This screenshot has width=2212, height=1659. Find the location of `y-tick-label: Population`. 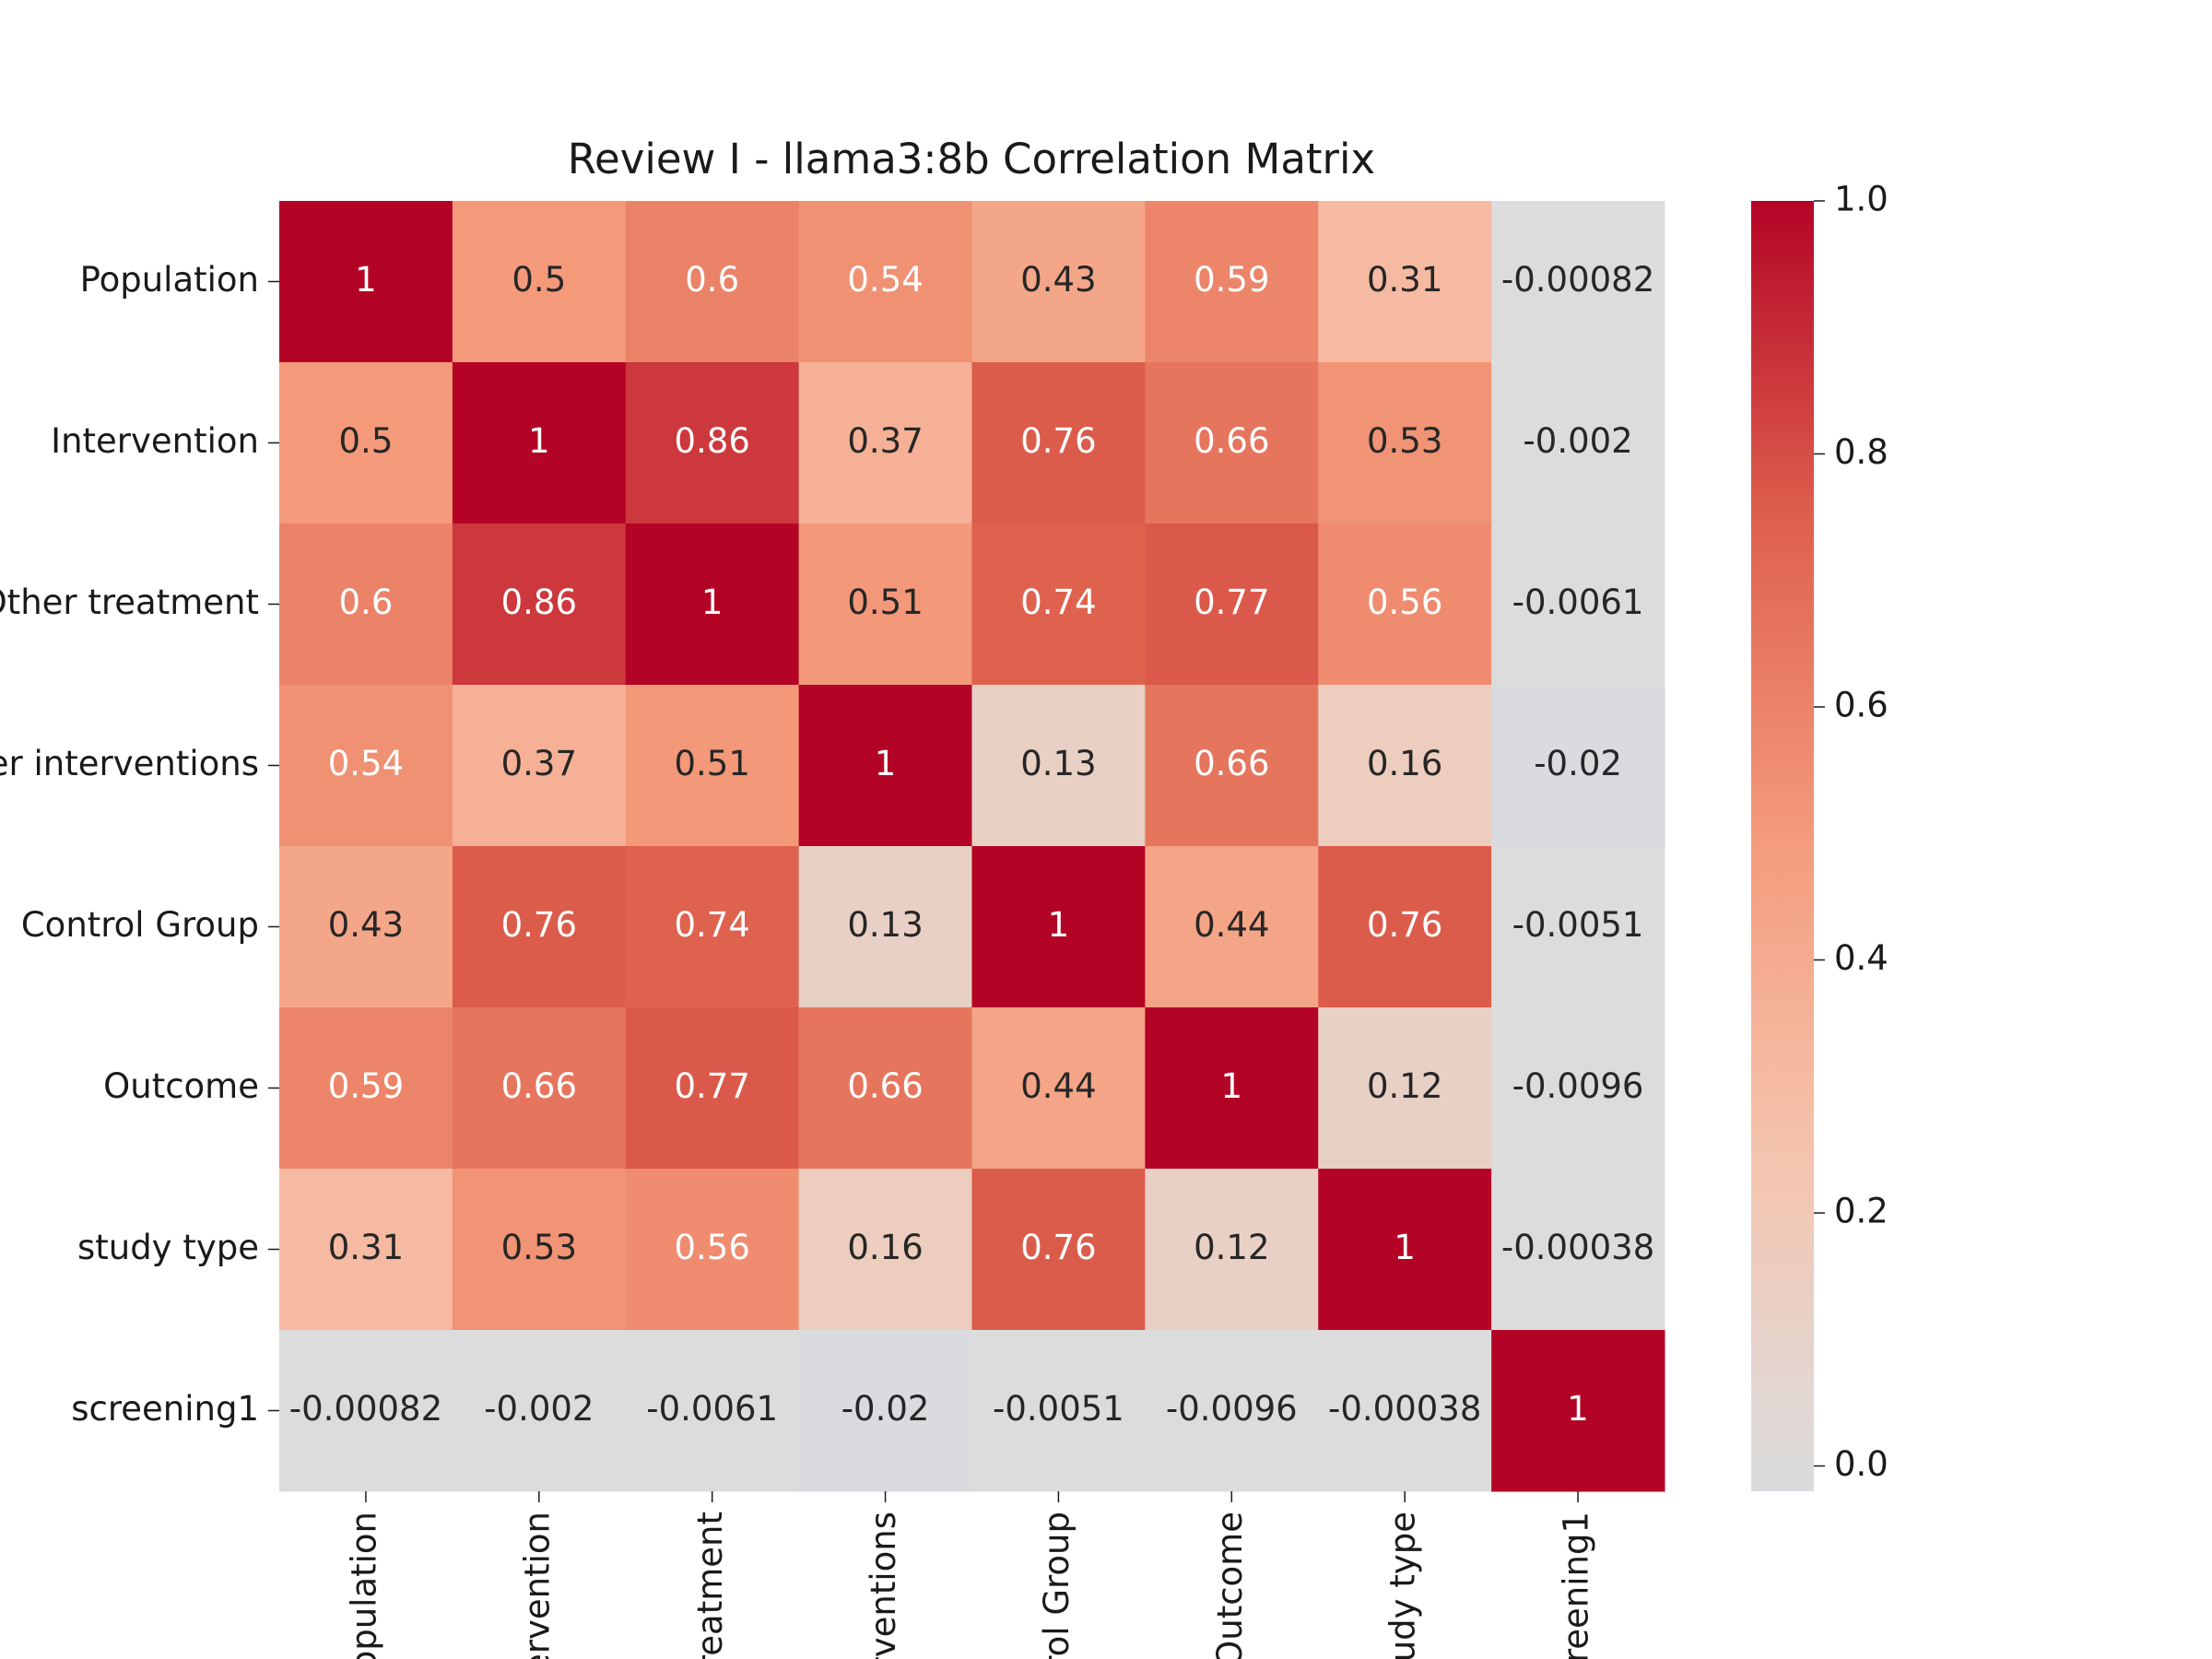

y-tick-label: Population is located at coordinates (169, 280).